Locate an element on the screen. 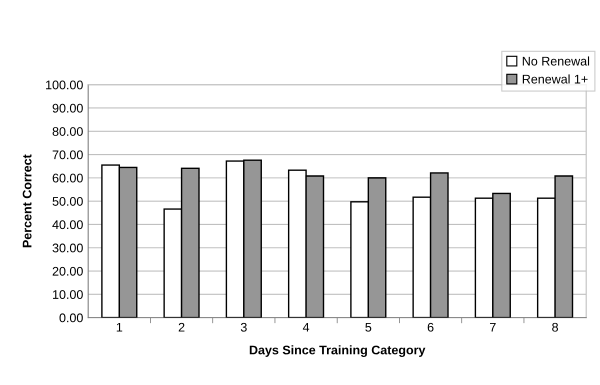  x-tick-label: 3 is located at coordinates (243, 327).